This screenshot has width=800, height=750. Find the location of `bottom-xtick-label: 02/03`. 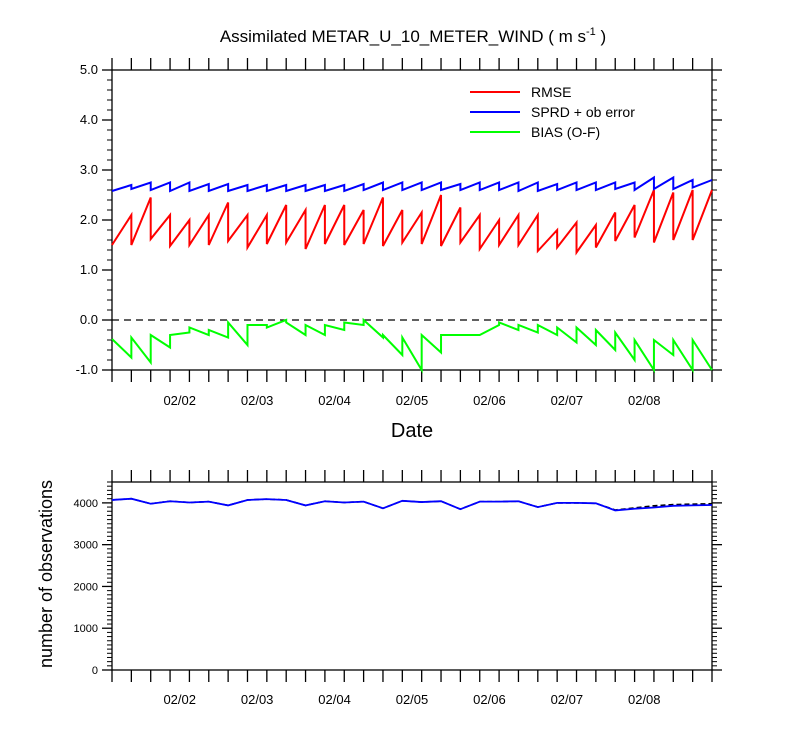

bottom-xtick-label: 02/03 is located at coordinates (257, 699).